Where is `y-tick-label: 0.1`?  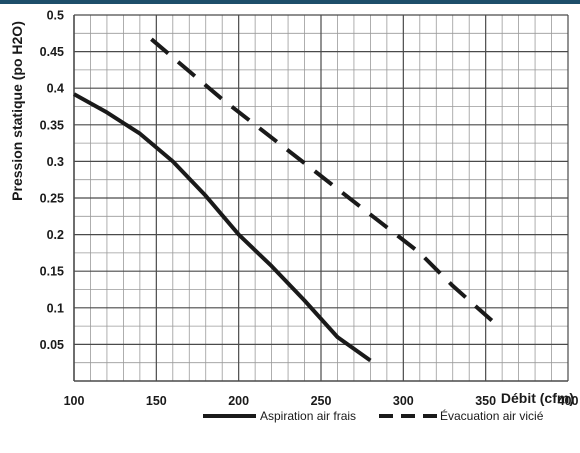
y-tick-label: 0.1 is located at coordinates (55, 308).